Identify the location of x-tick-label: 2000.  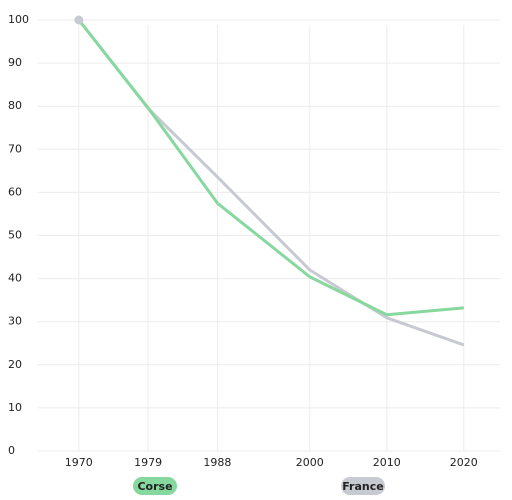
(310, 462).